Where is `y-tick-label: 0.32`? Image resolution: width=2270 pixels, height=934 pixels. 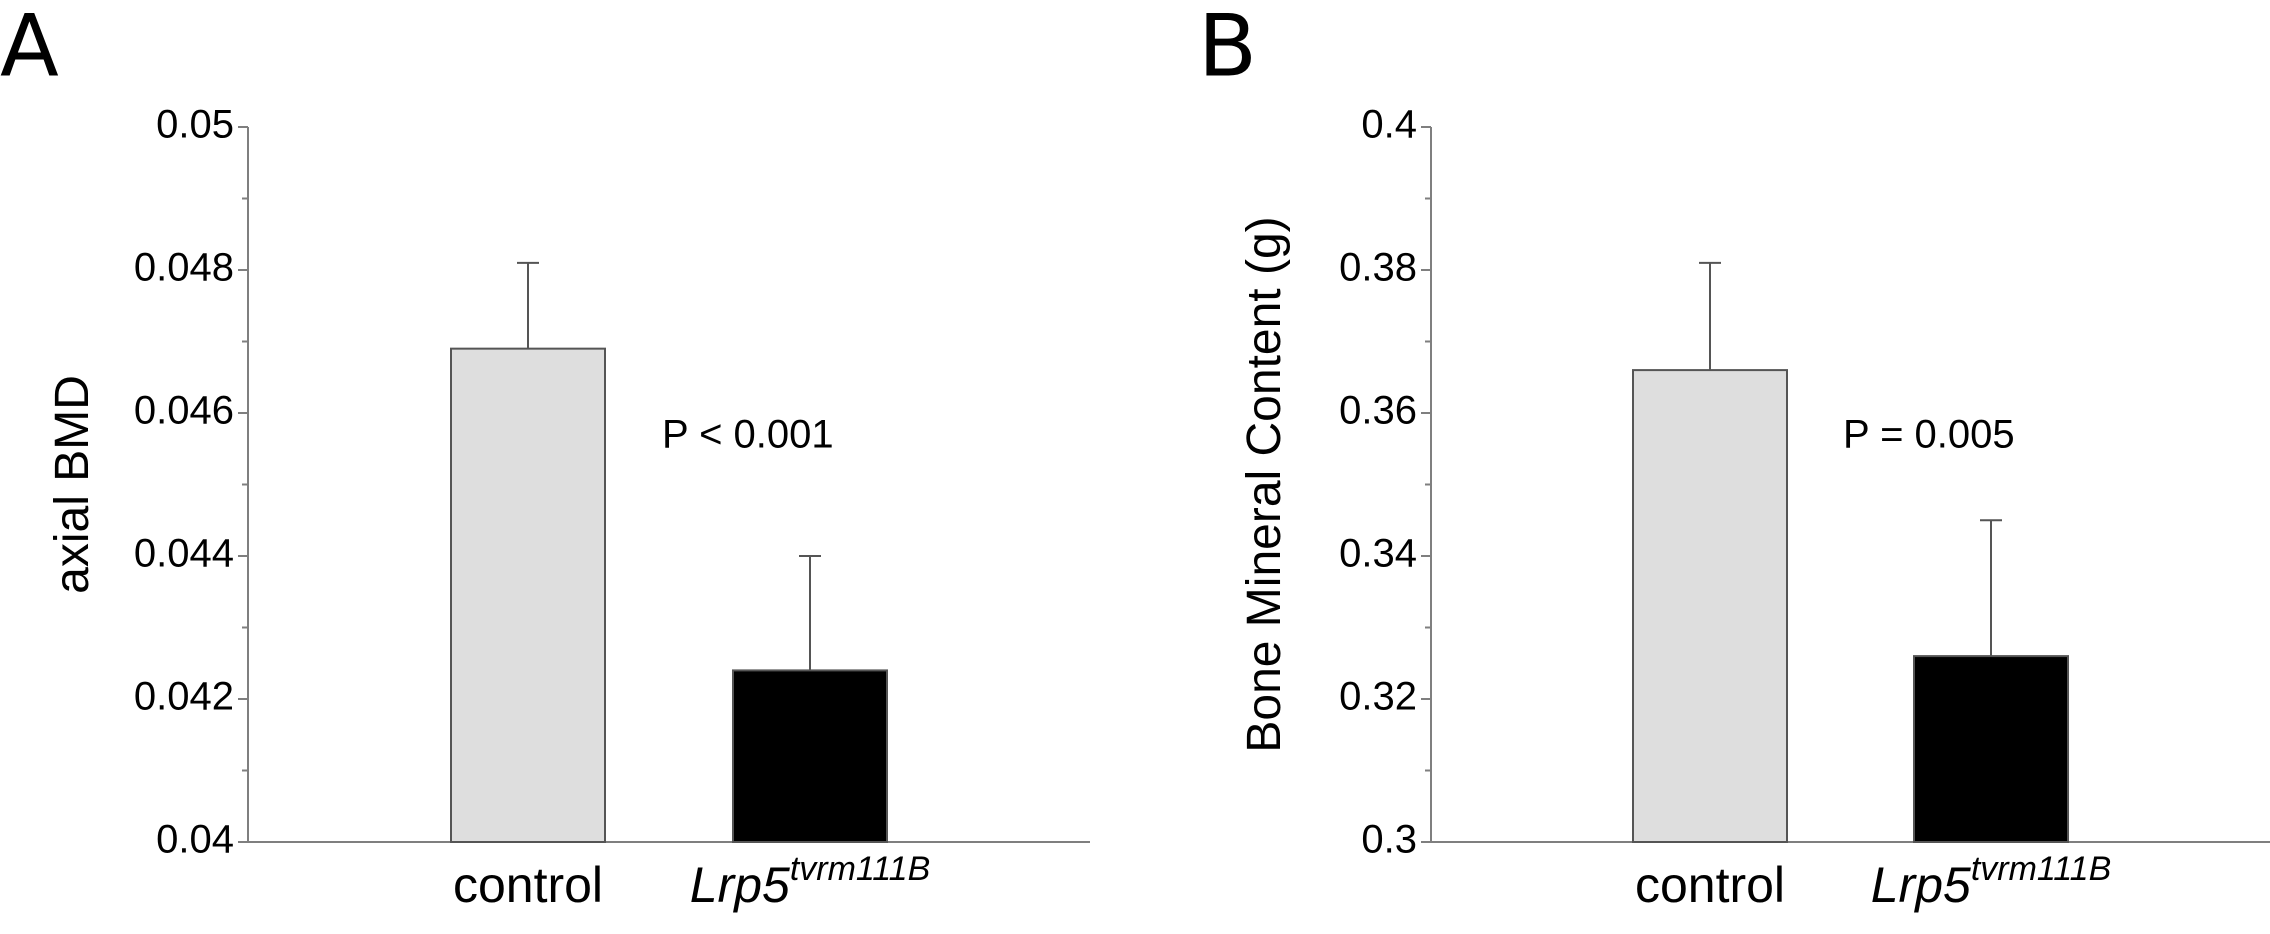 y-tick-label: 0.32 is located at coordinates (1378, 697).